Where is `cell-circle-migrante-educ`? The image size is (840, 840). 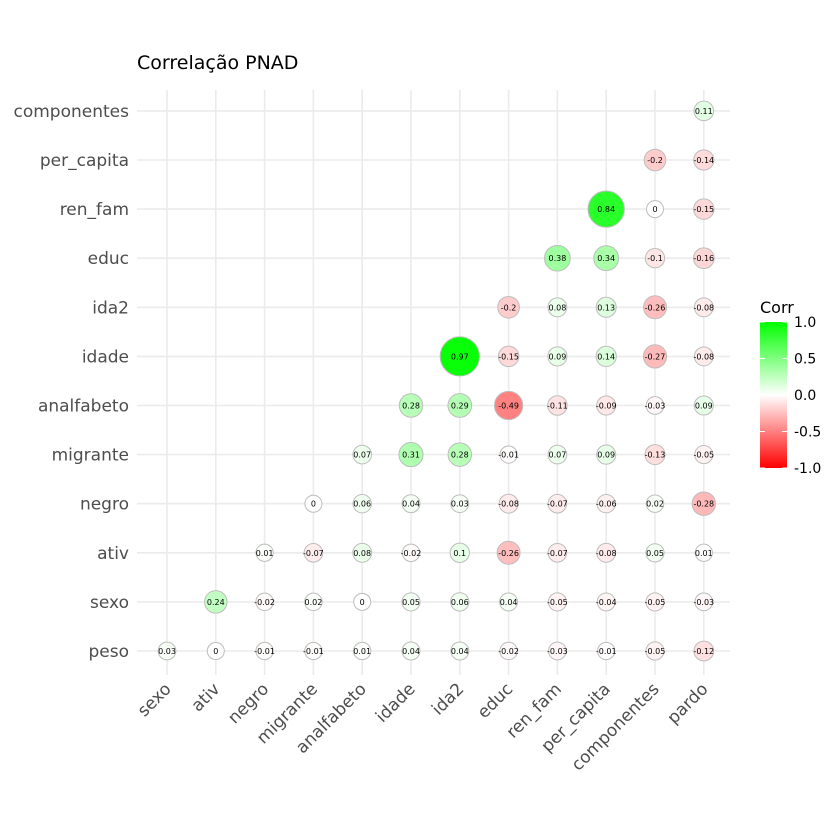
cell-circle-migrante-educ is located at coordinates (508, 454).